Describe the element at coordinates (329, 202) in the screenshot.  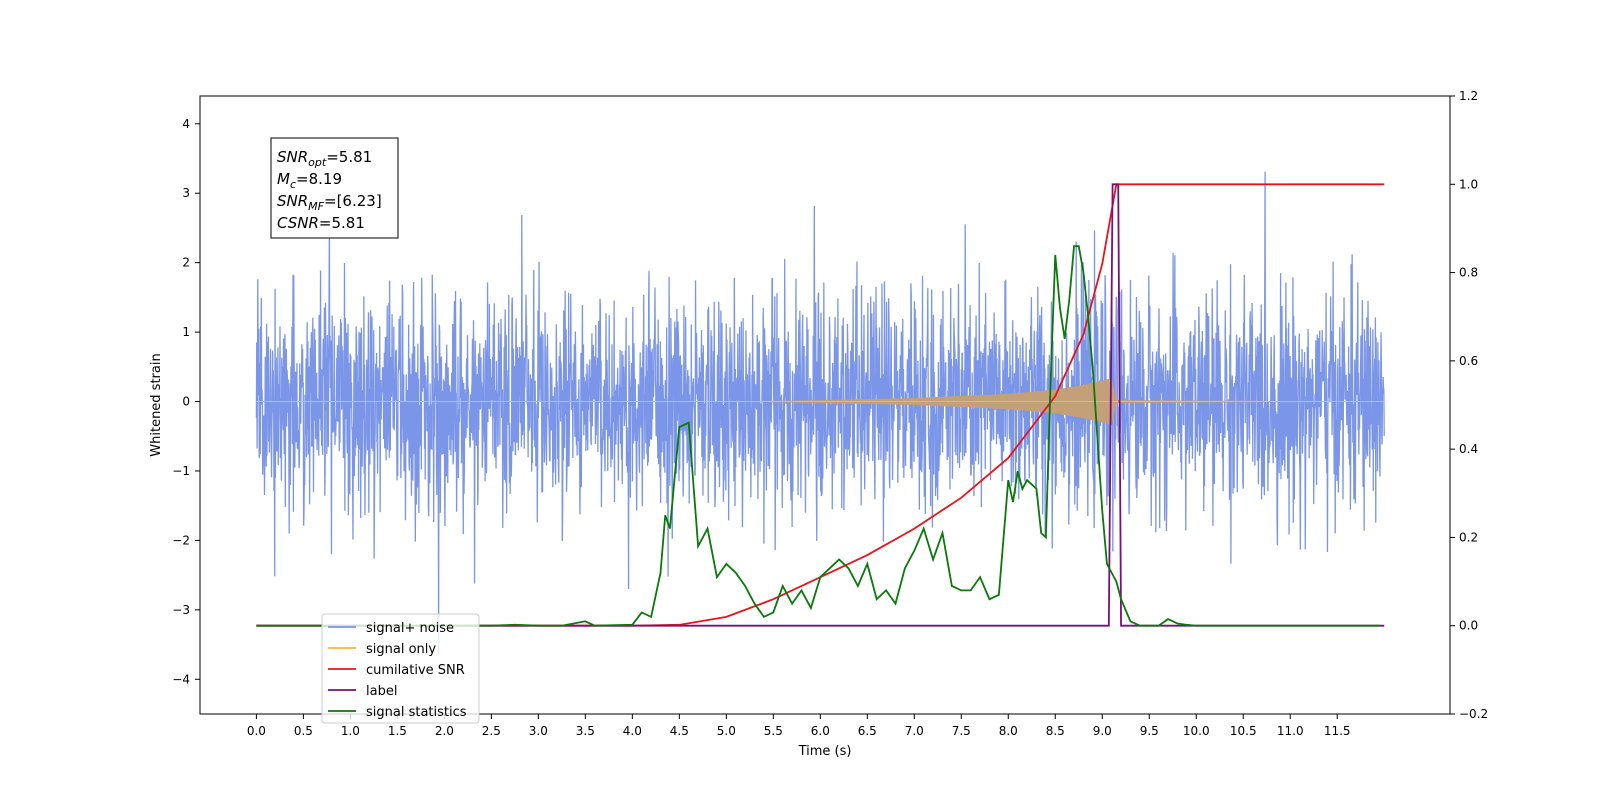
I see `annotation-line: SNRMF=[6.23]` at that location.